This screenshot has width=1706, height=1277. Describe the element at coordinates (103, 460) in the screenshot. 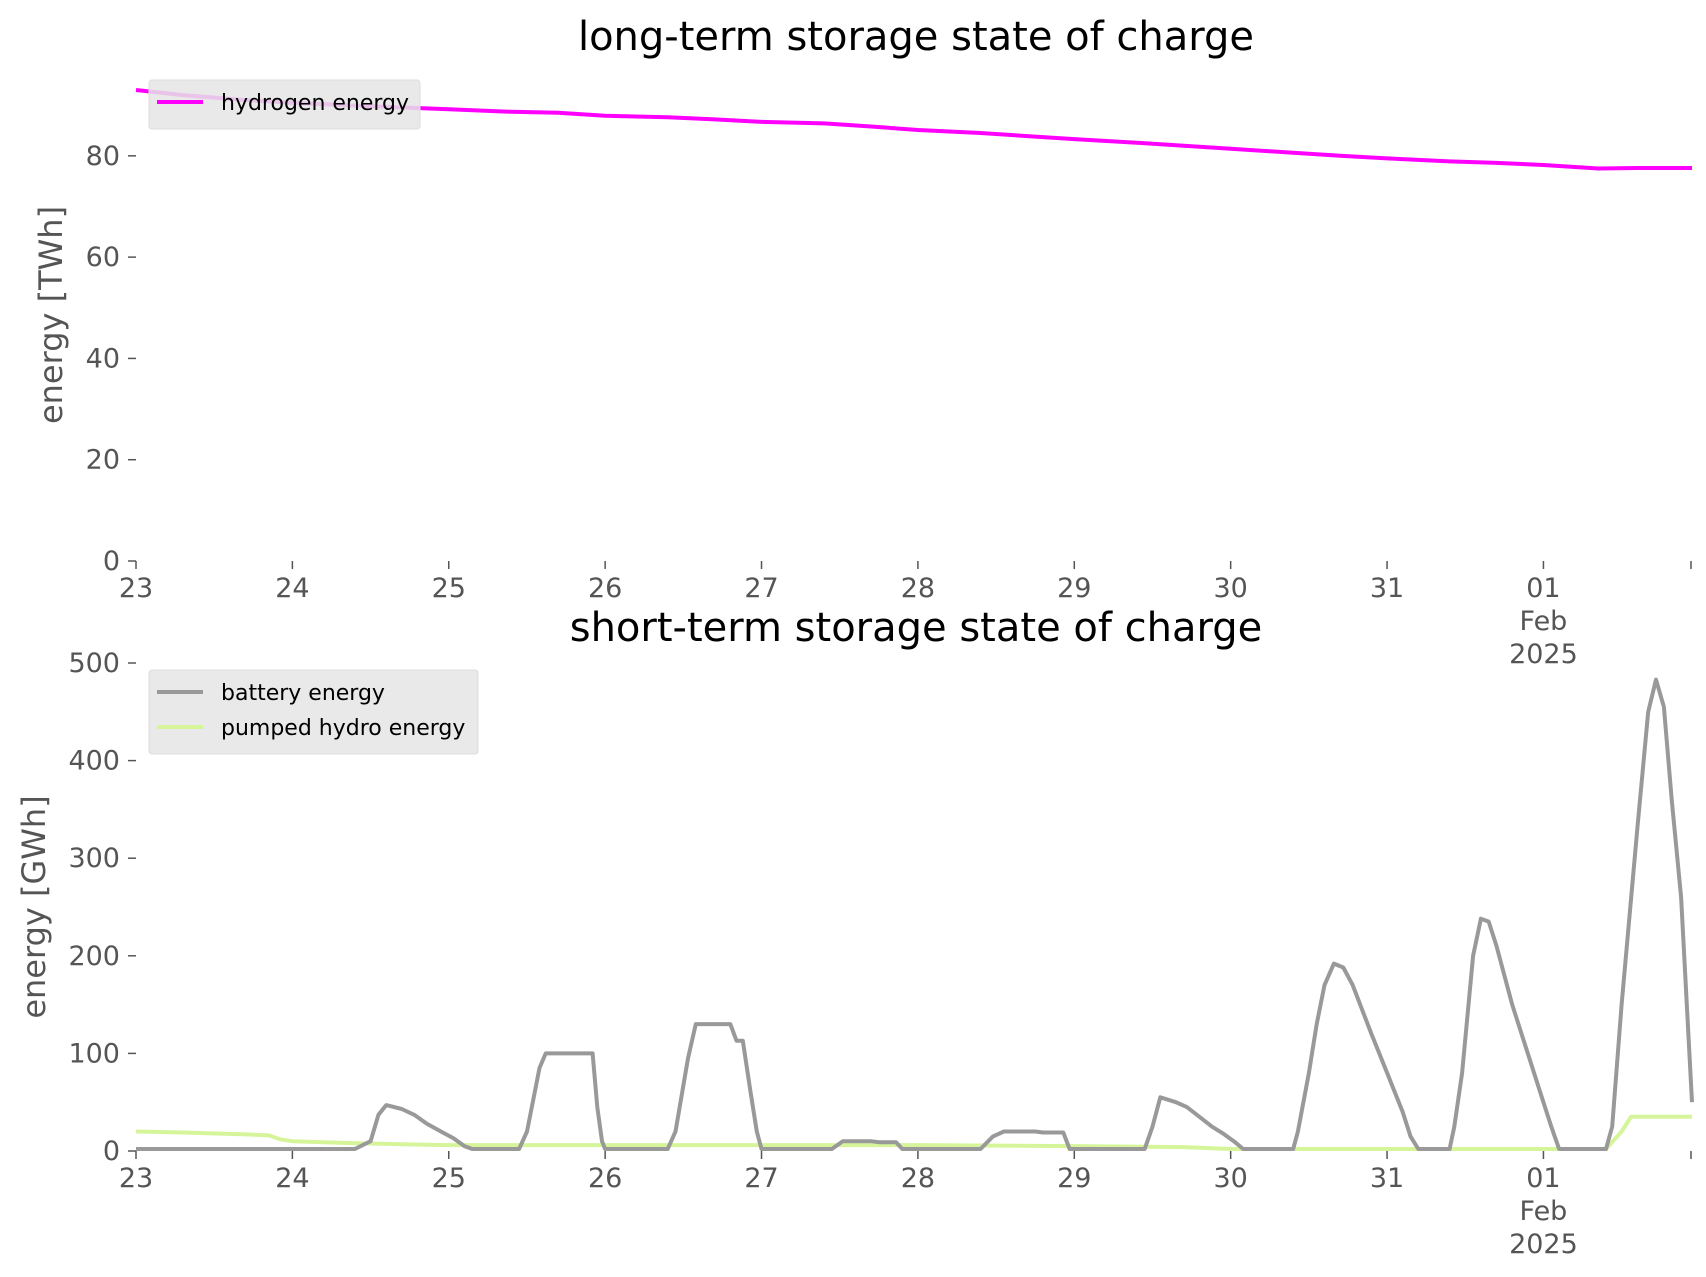

I see `y-tick-label: 20` at that location.